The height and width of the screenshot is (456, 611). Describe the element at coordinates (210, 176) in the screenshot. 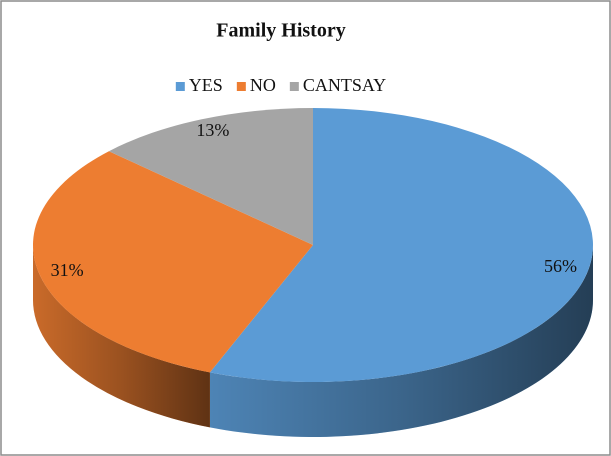

I see `slice` at that location.